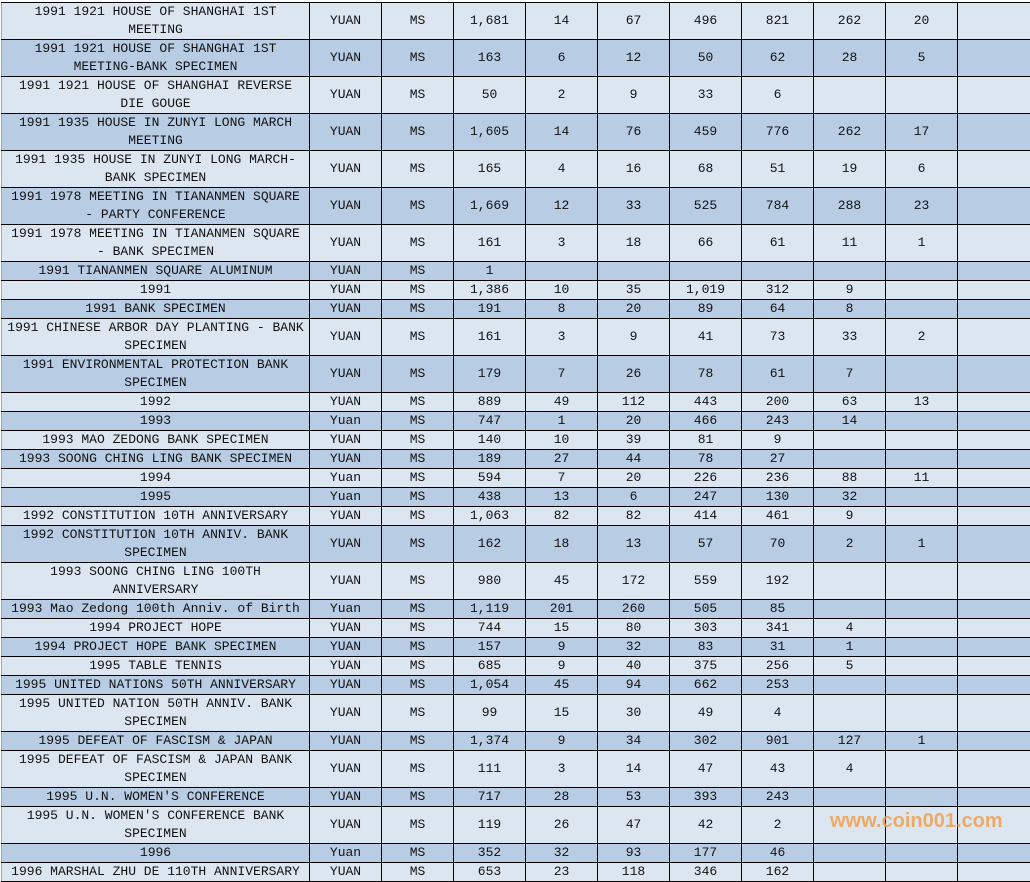 This screenshot has width=1030, height=882. What do you see at coordinates (706, 666) in the screenshot?
I see `cell-grade-col-3: 375` at bounding box center [706, 666].